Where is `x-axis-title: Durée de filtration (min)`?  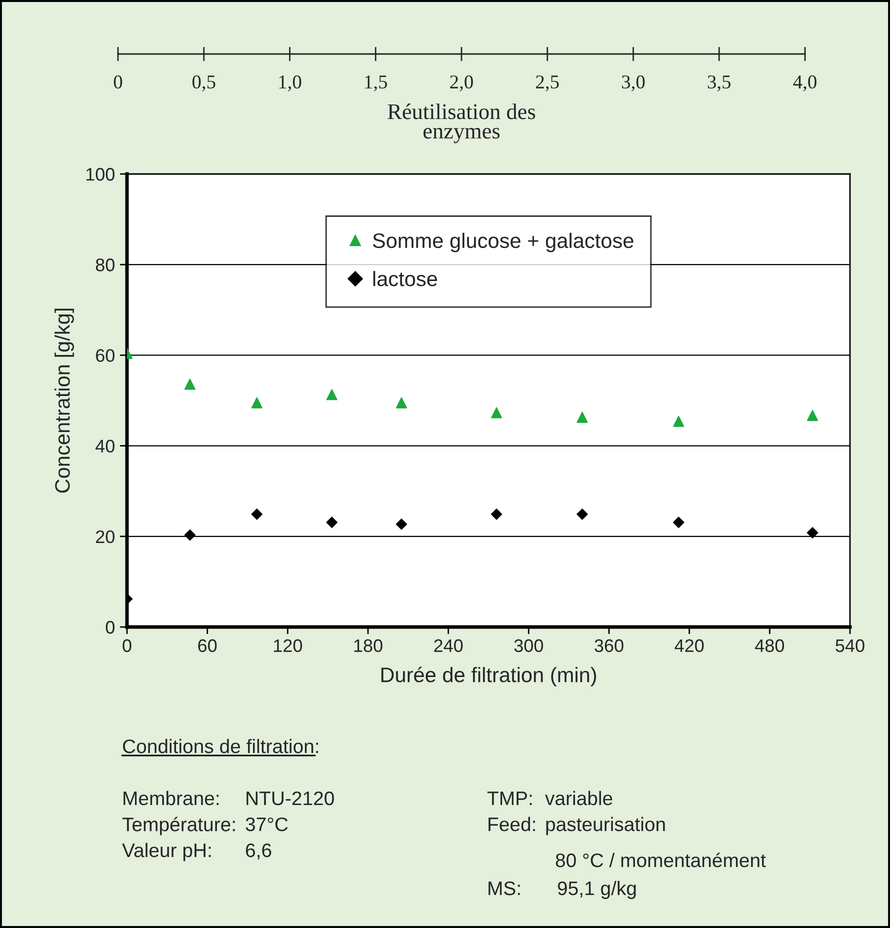 x-axis-title: Durée de filtration (min) is located at coordinates (488, 676).